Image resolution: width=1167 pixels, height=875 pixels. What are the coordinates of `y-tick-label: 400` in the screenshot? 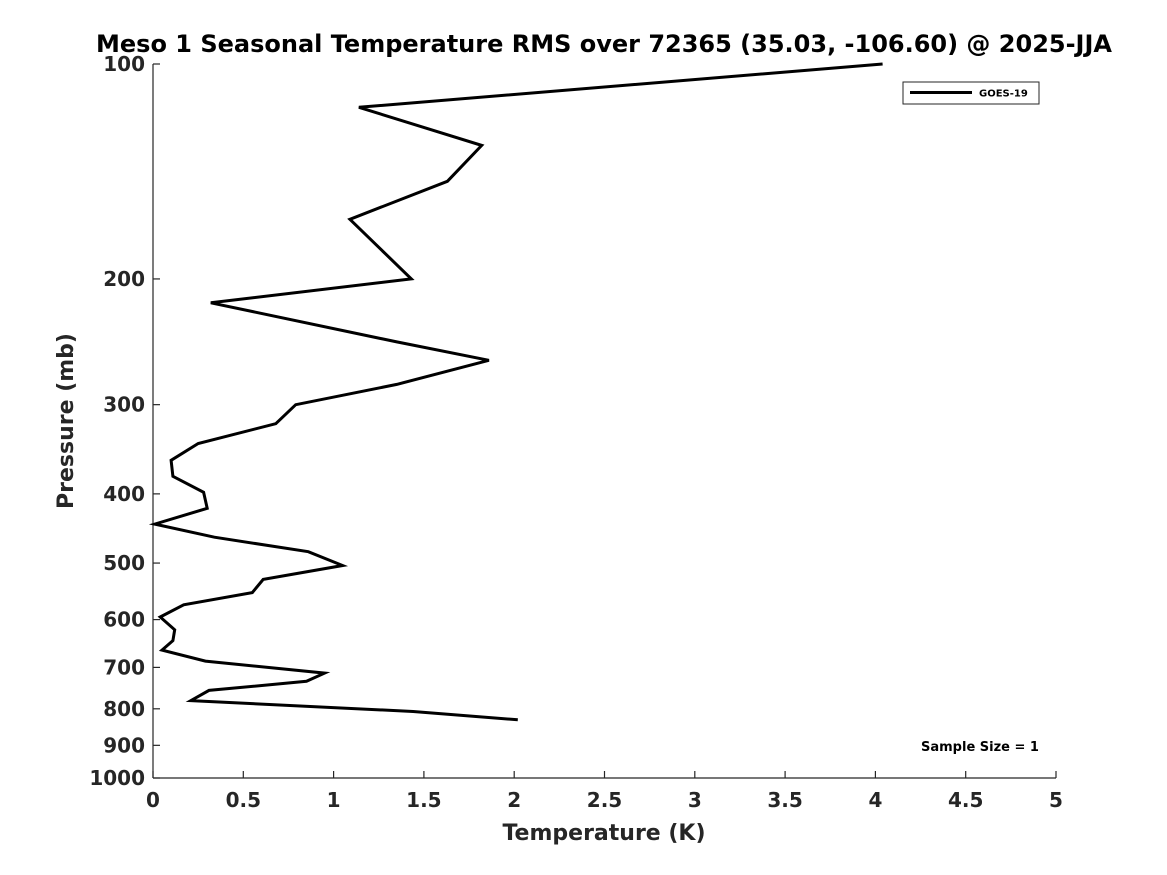 It's located at (124, 494).